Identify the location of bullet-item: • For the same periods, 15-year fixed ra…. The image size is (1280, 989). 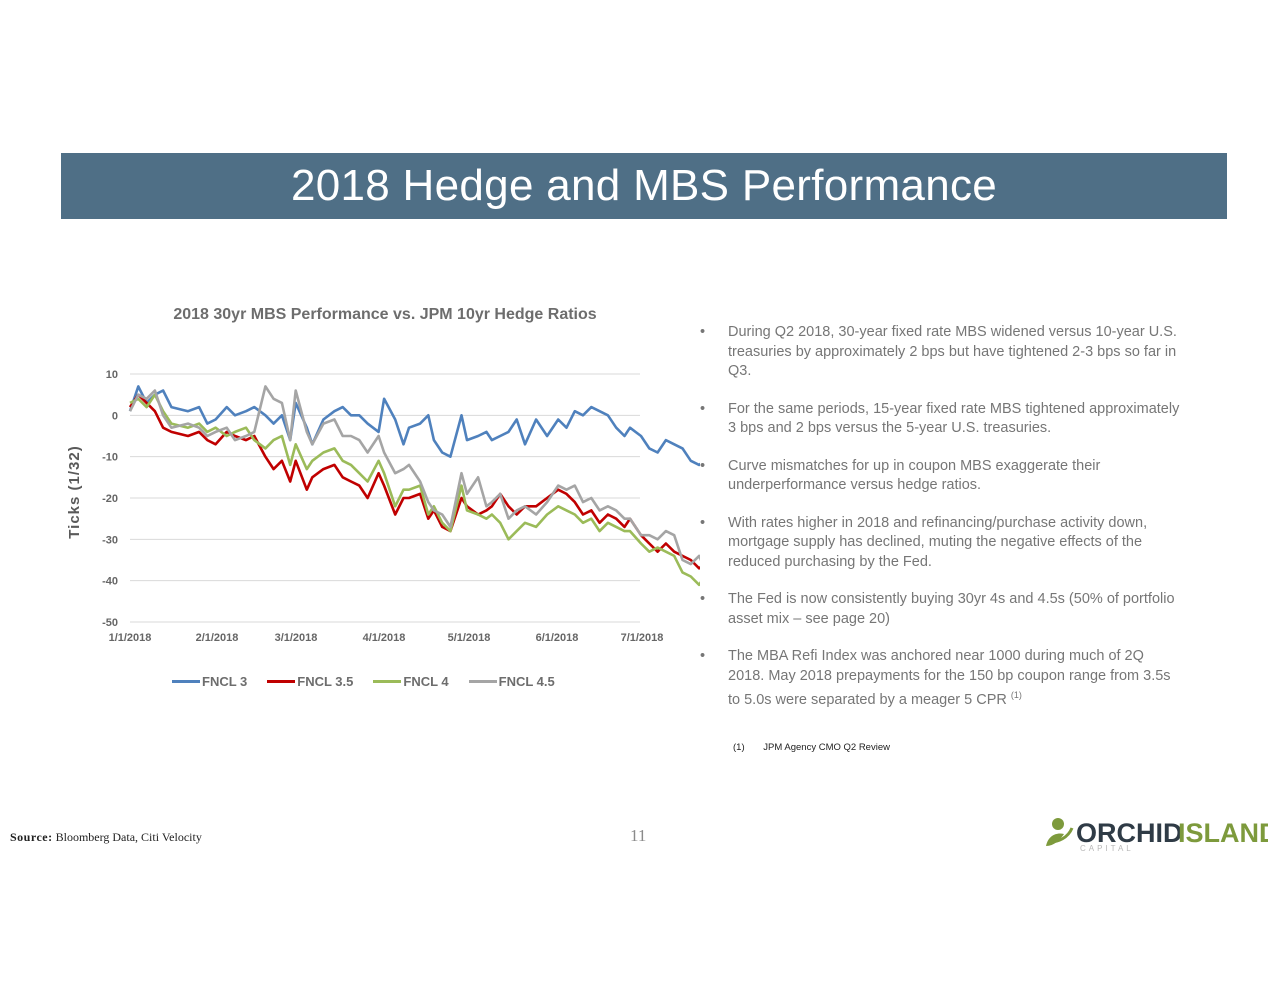
(940, 419).